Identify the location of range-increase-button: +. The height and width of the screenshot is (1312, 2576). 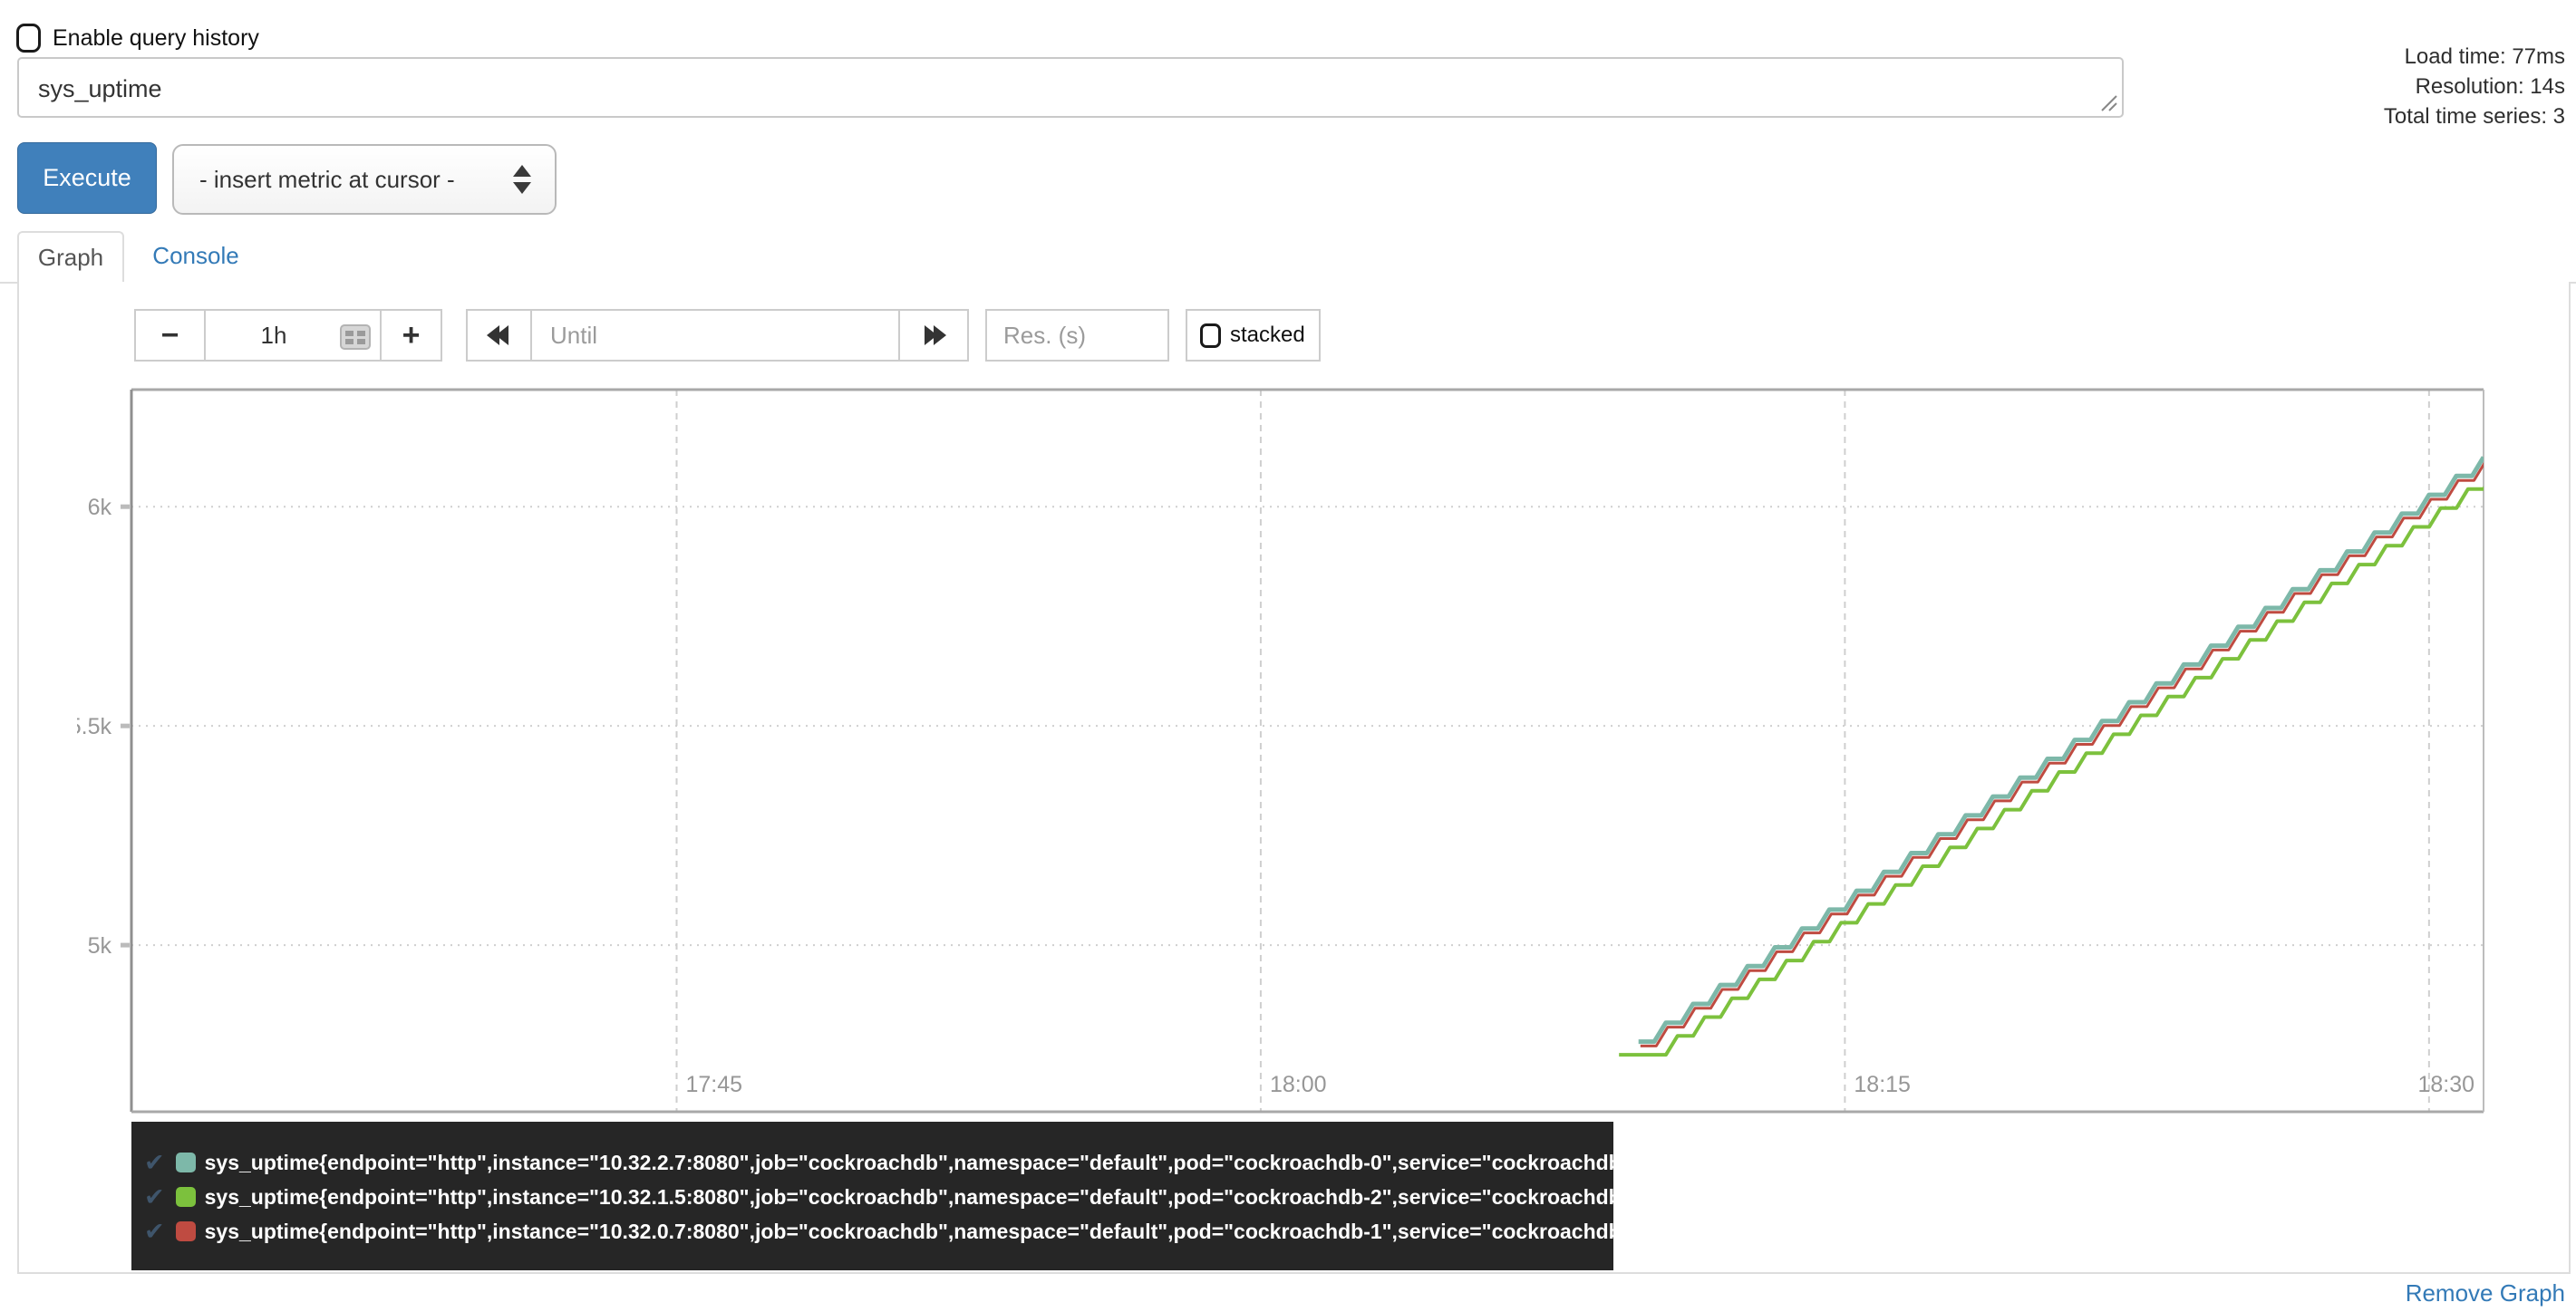
(411, 336).